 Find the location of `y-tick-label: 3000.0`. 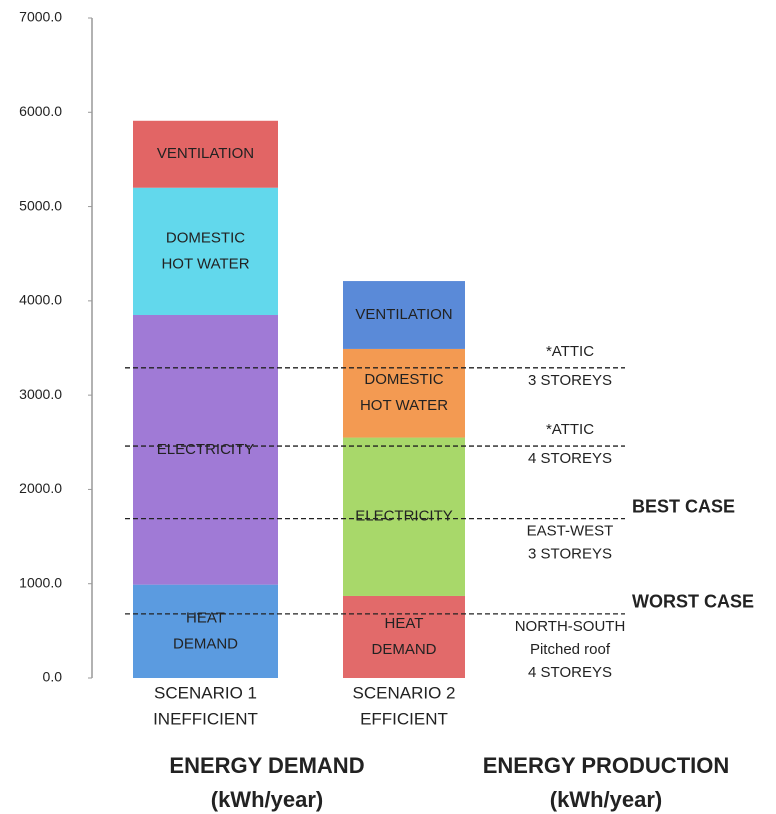

y-tick-label: 3000.0 is located at coordinates (40, 394).